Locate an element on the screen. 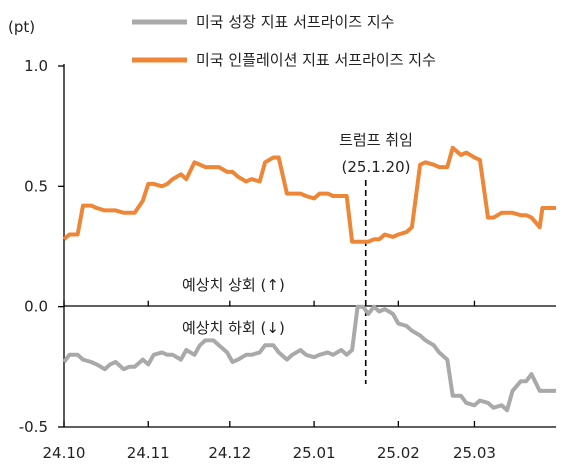  above-expectation-label: 예상치 상회 (↑) is located at coordinates (233, 285).